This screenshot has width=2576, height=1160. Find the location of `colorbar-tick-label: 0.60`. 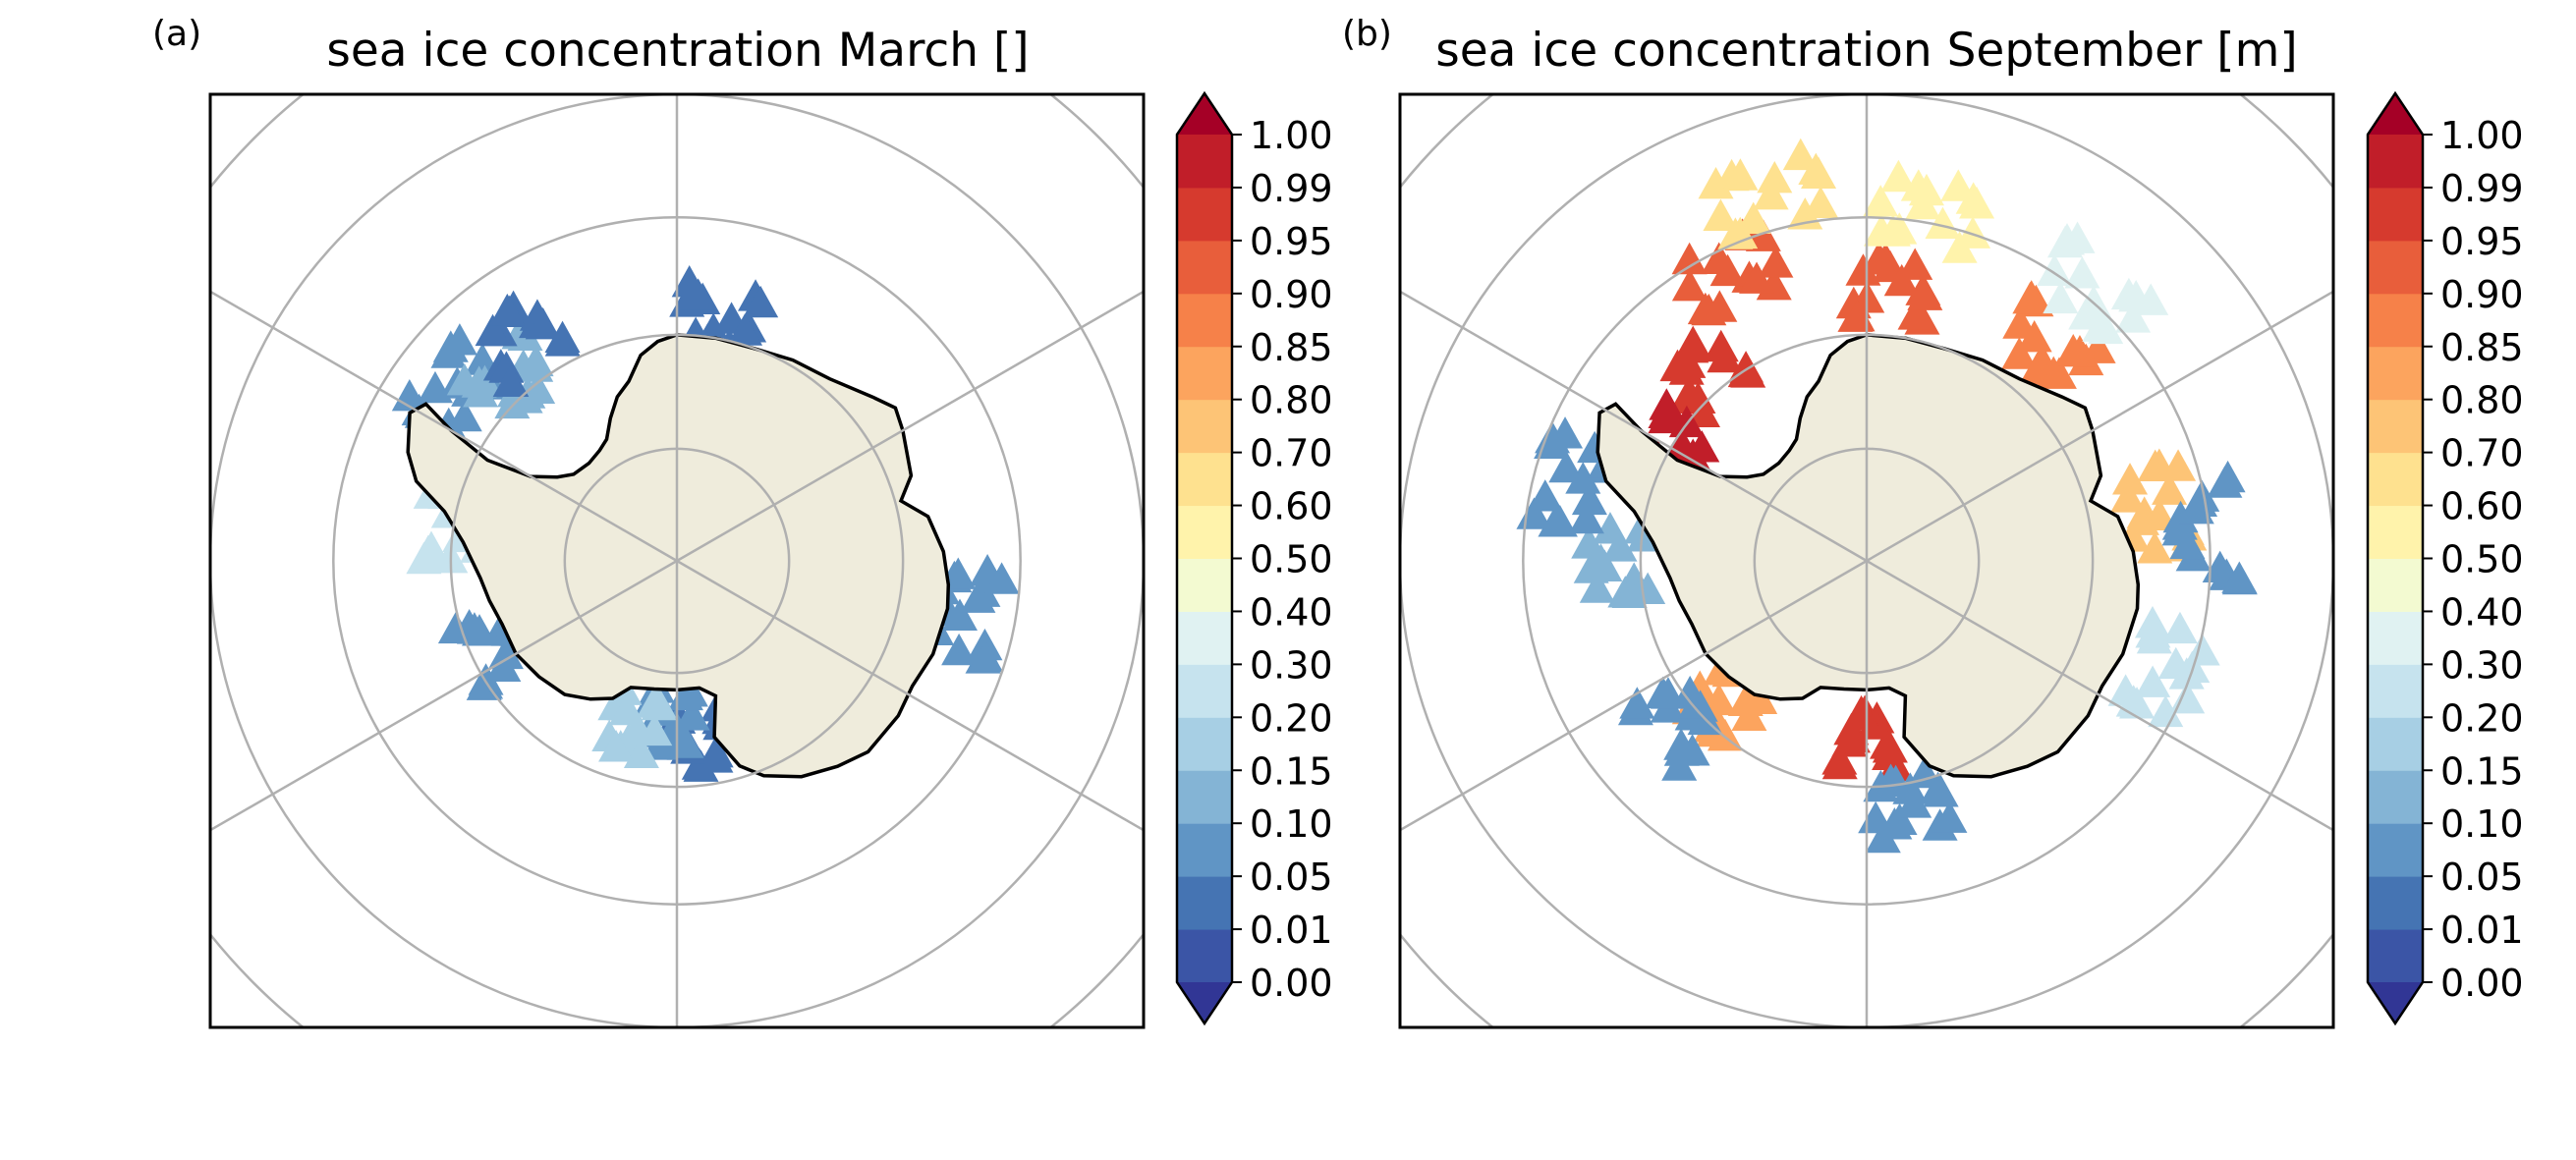

colorbar-tick-label: 0.60 is located at coordinates (2482, 506).